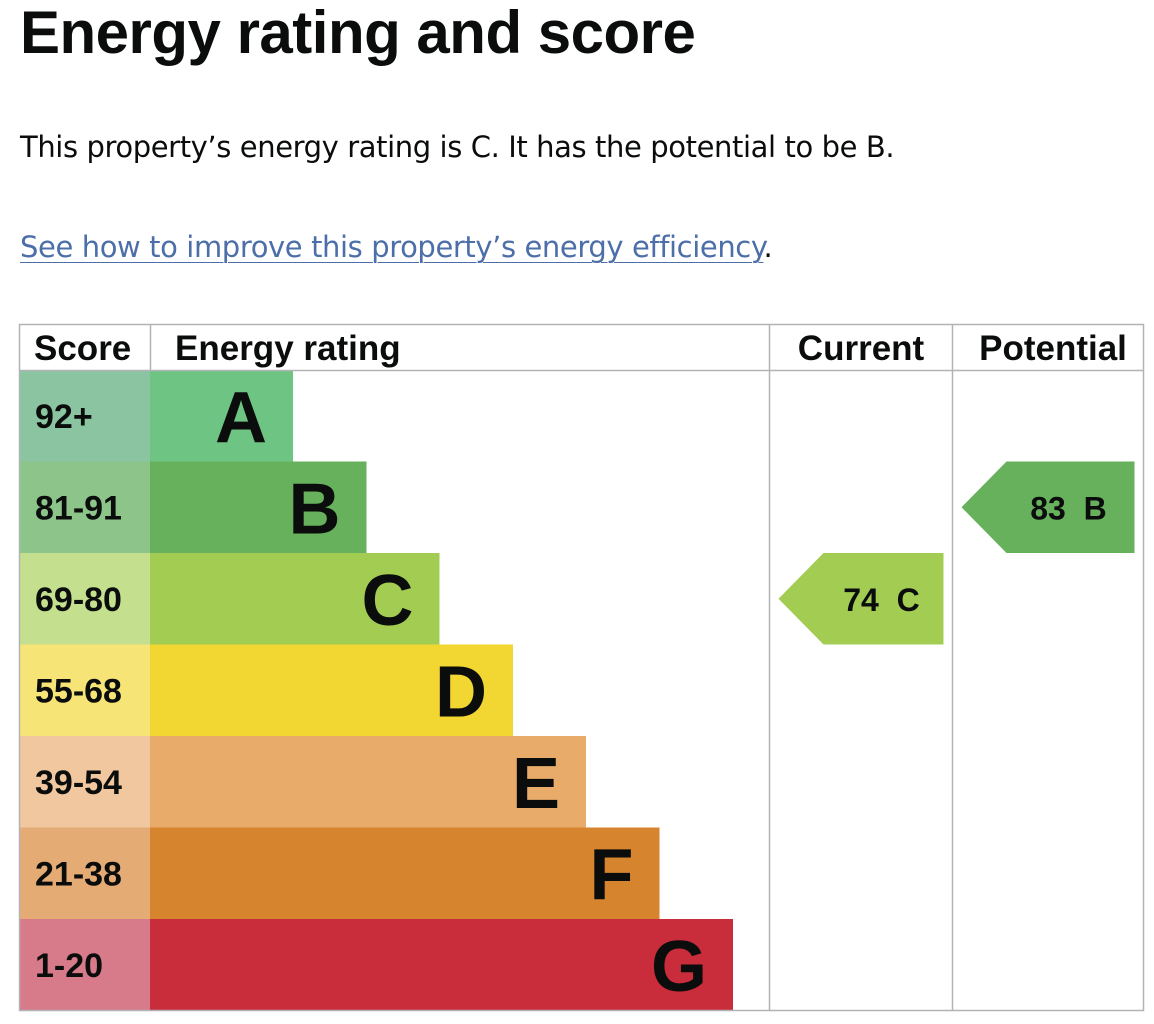 The image size is (1154, 1024). Describe the element at coordinates (861, 348) in the screenshot. I see `header-current: Current` at that location.